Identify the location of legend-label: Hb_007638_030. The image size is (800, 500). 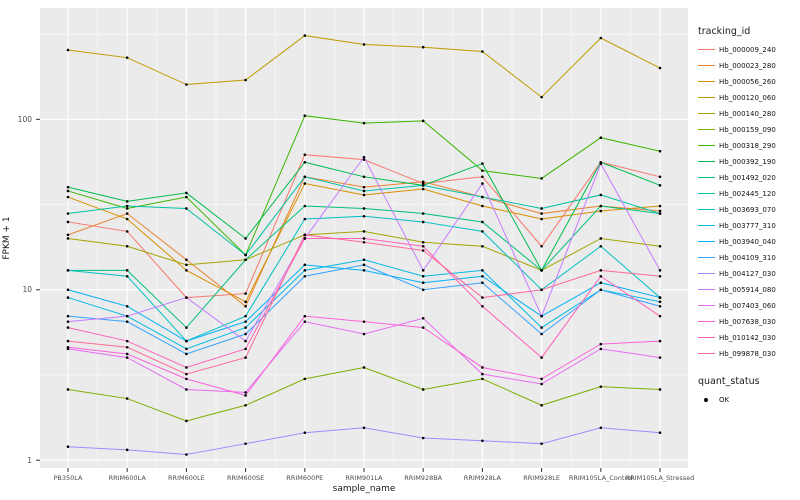
(747, 322).